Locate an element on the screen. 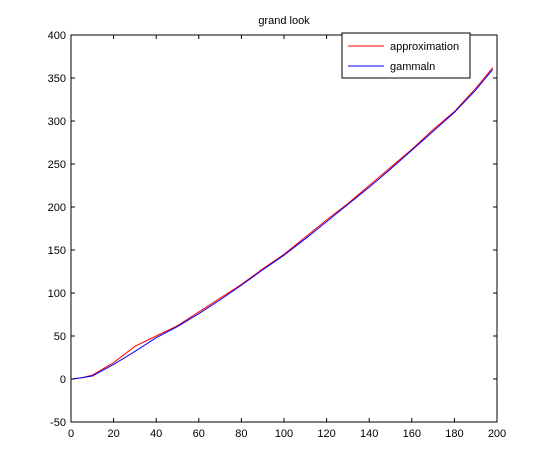  x-tick-label: 0 is located at coordinates (71, 434).